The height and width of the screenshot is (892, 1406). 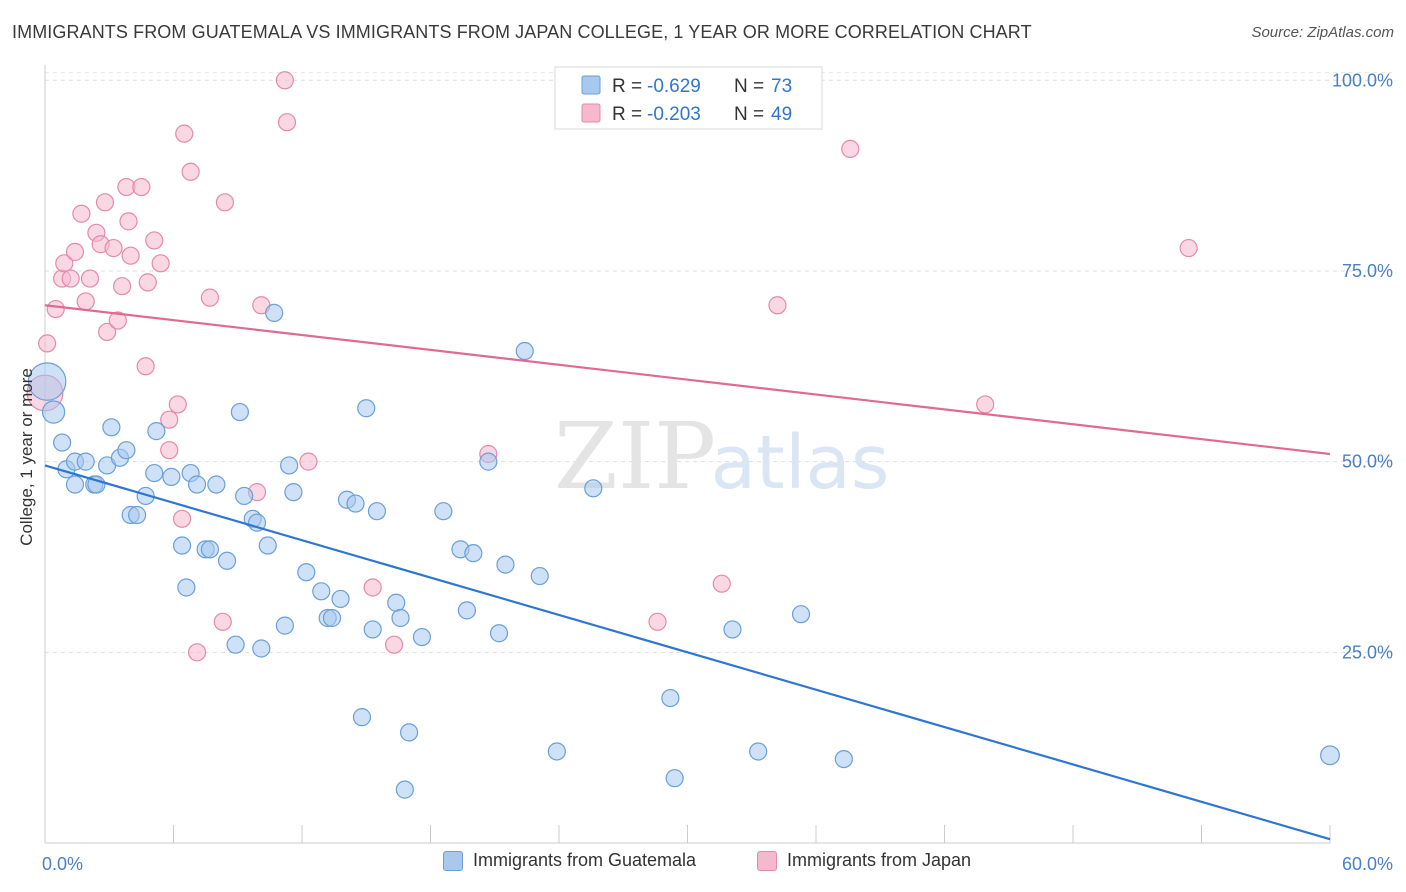 What do you see at coordinates (749, 114) in the screenshot?
I see `stats-n-label-japan: N =` at bounding box center [749, 114].